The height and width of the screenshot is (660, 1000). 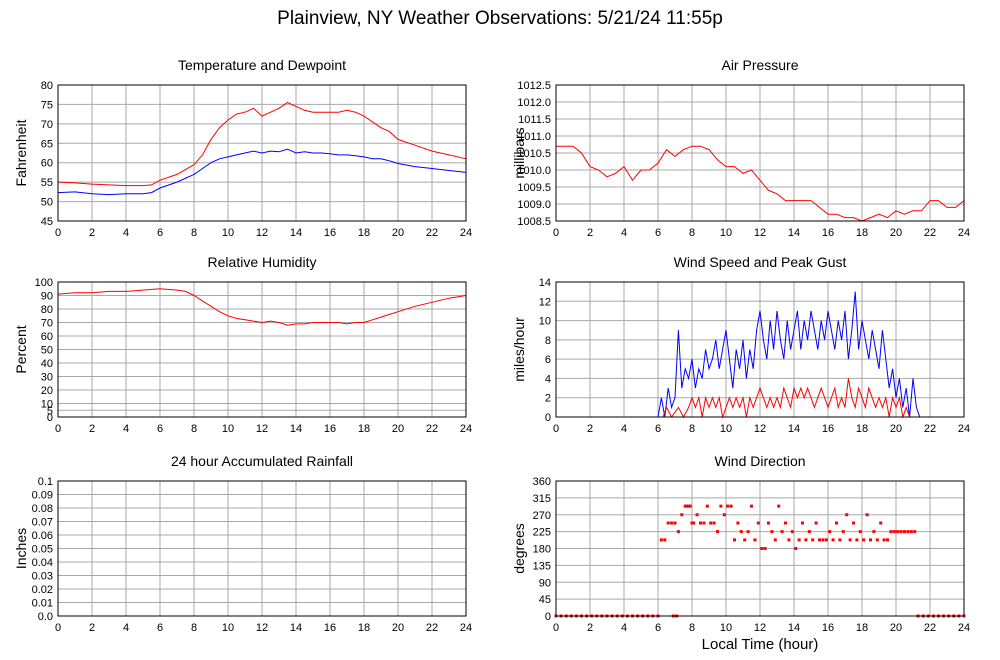 I want to click on y-tick-label: 0.1, so click(x=45, y=482).